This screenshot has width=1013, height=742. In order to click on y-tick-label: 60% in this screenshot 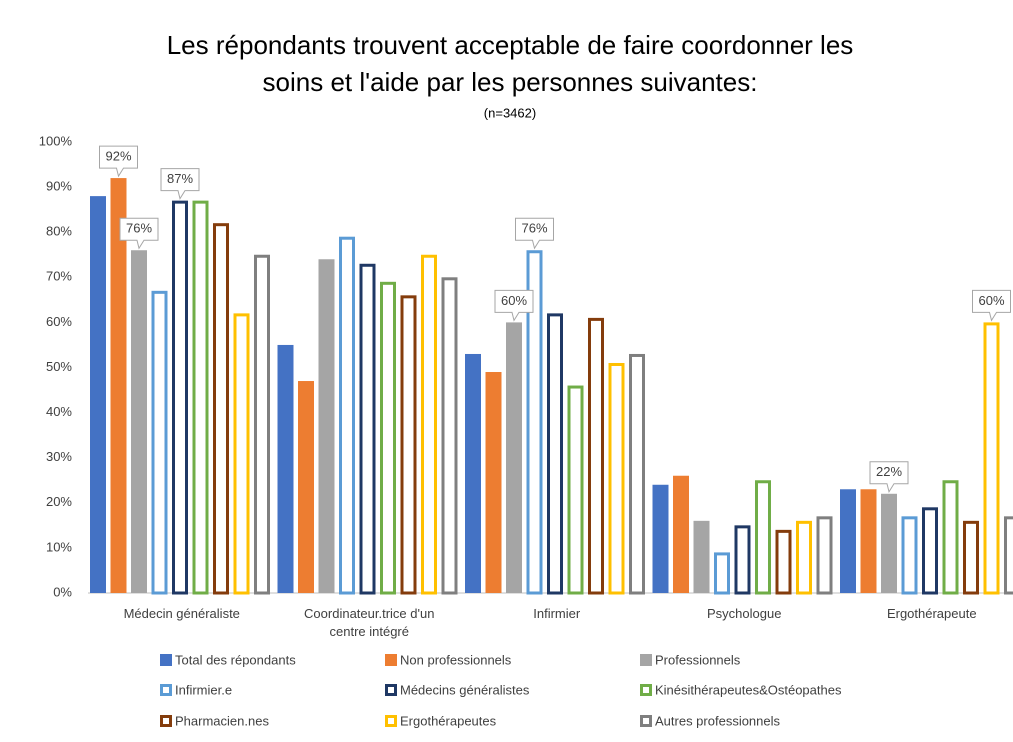, I will do `click(59, 321)`.